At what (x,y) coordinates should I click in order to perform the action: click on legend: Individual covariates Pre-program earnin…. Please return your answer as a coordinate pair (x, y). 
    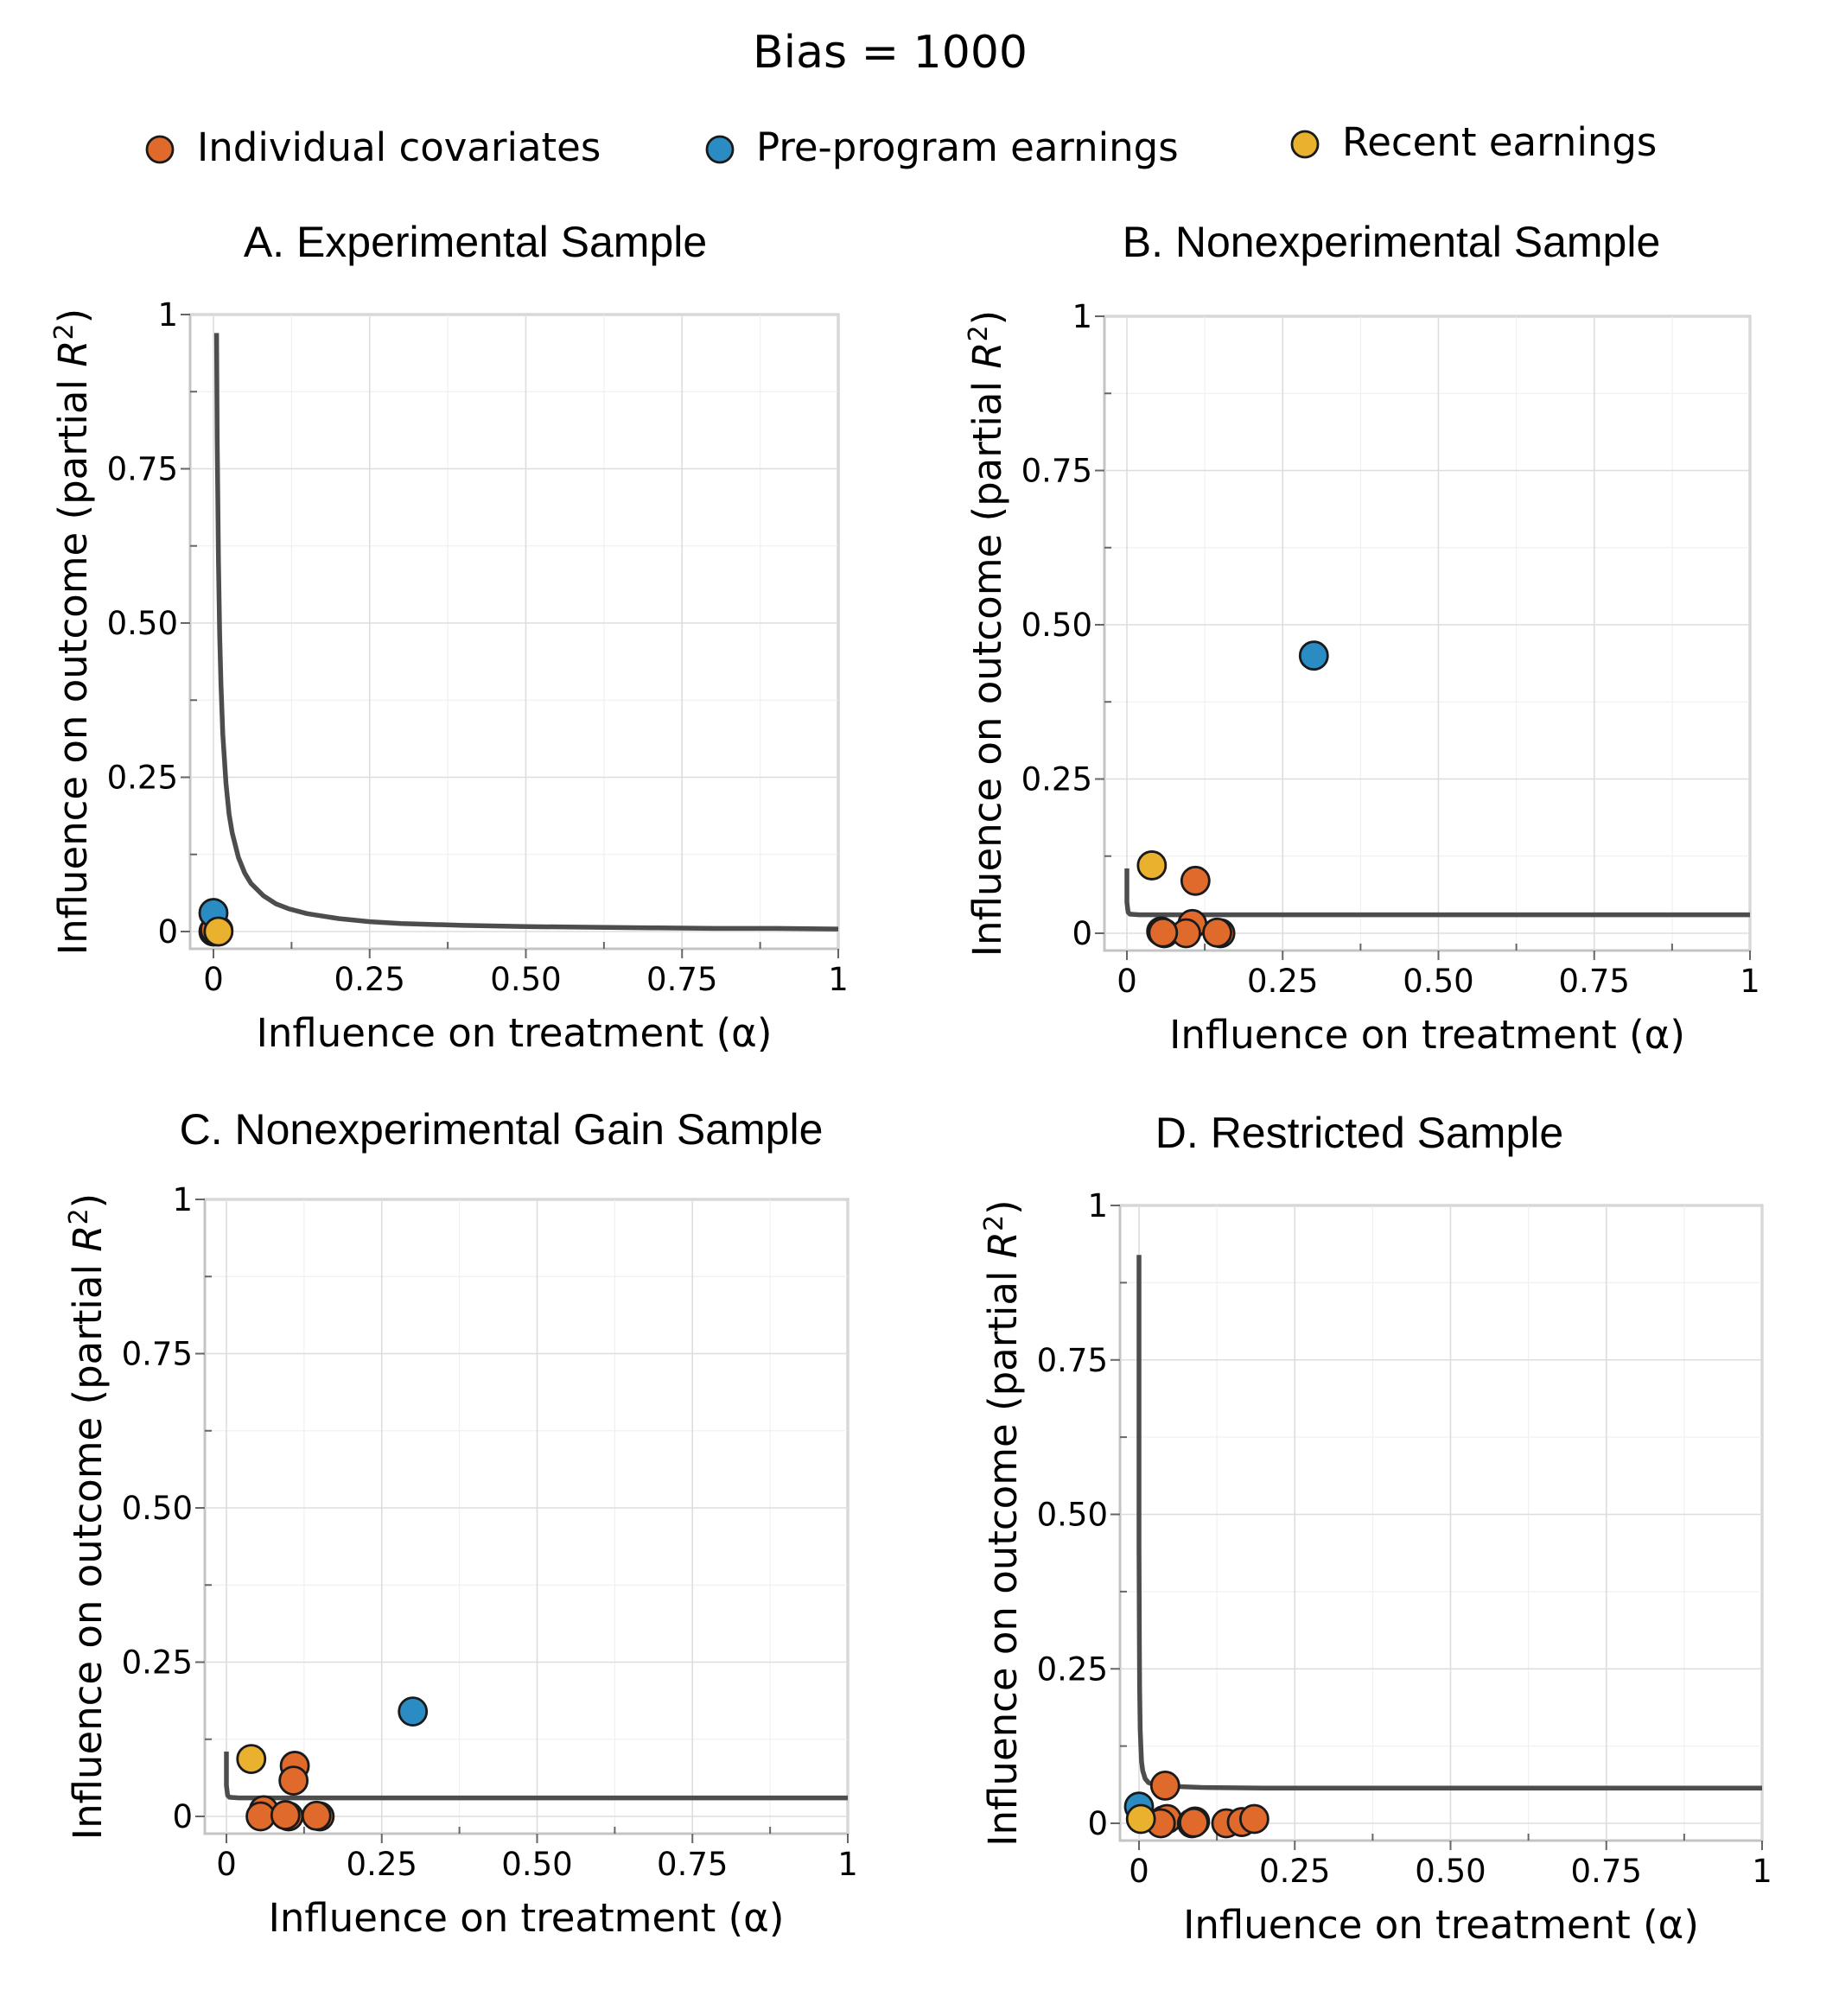
    Looking at the image, I should click on (901, 144).